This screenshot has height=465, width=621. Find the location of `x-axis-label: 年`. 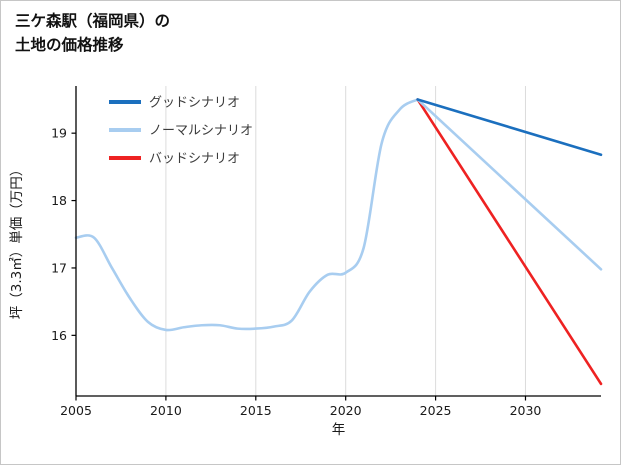

x-axis-label: 年 is located at coordinates (339, 430).